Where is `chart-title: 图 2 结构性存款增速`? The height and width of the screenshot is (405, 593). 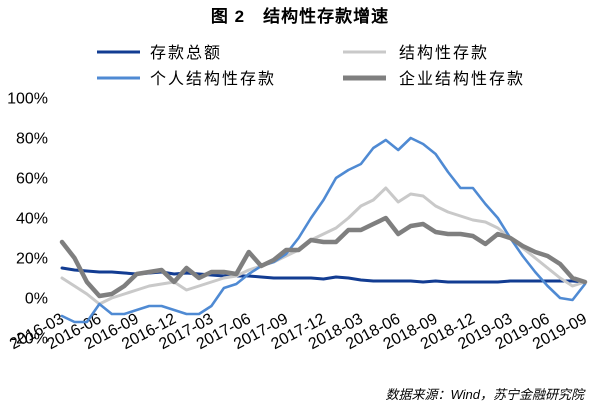 chart-title: 图 2 结构性存款增速 is located at coordinates (300, 16).